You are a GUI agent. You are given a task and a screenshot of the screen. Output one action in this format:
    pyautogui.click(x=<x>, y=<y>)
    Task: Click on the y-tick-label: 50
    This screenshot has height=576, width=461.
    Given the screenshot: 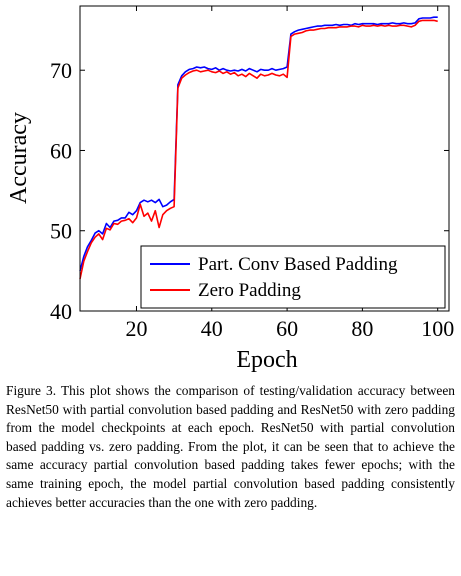 What is the action you would take?
    pyautogui.click(x=61, y=231)
    